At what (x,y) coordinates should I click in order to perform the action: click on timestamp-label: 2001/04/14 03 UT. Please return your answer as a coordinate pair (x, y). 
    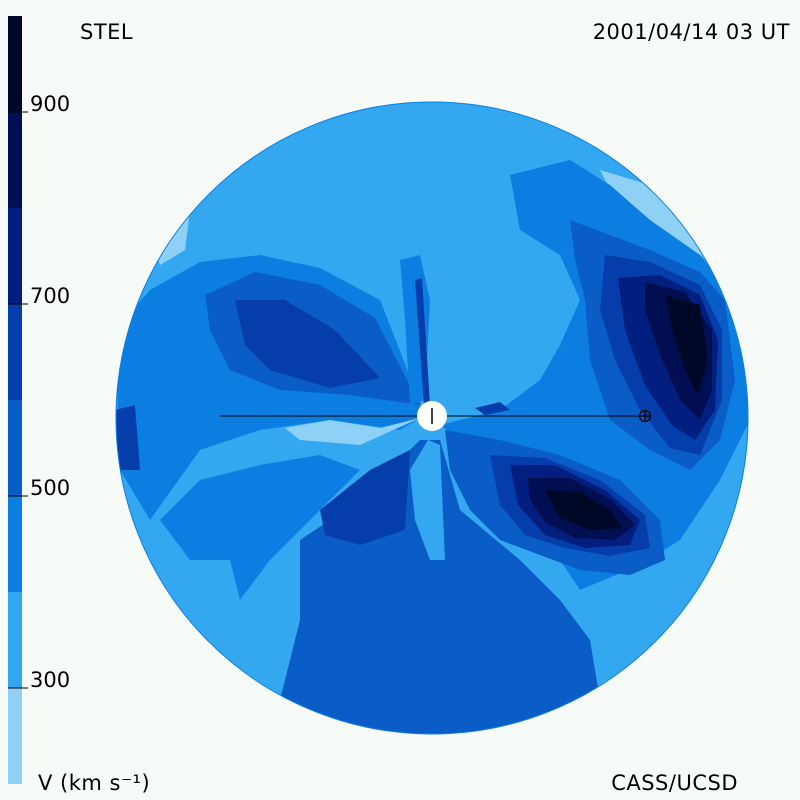
    Looking at the image, I should click on (691, 32).